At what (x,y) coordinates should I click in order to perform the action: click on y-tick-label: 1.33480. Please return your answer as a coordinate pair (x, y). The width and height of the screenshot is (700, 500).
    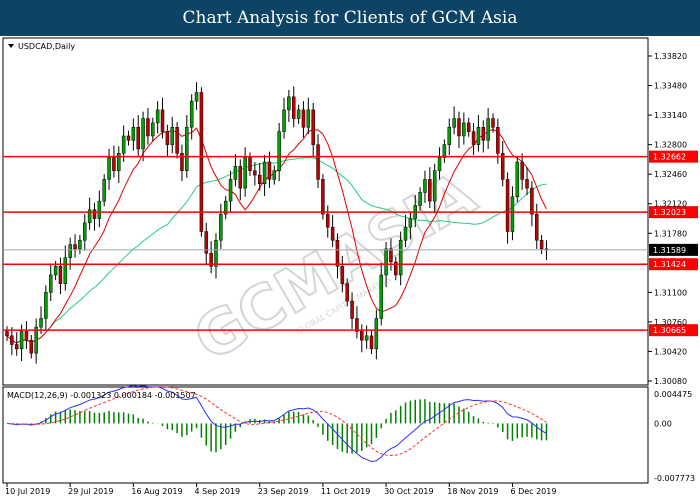
    Looking at the image, I should click on (670, 86).